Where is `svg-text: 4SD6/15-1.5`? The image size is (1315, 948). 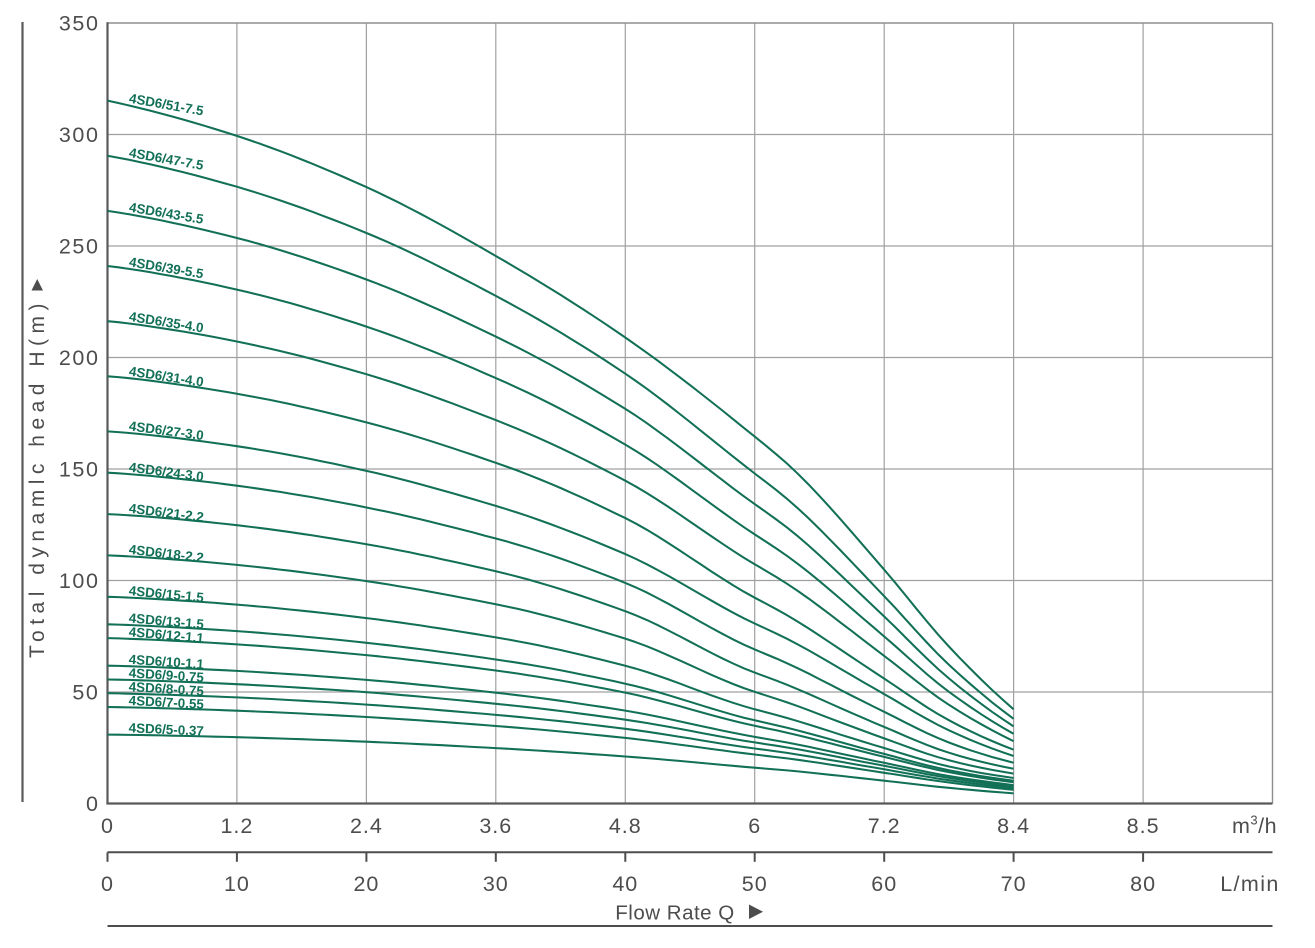 svg-text: 4SD6/15-1.5 is located at coordinates (166, 594).